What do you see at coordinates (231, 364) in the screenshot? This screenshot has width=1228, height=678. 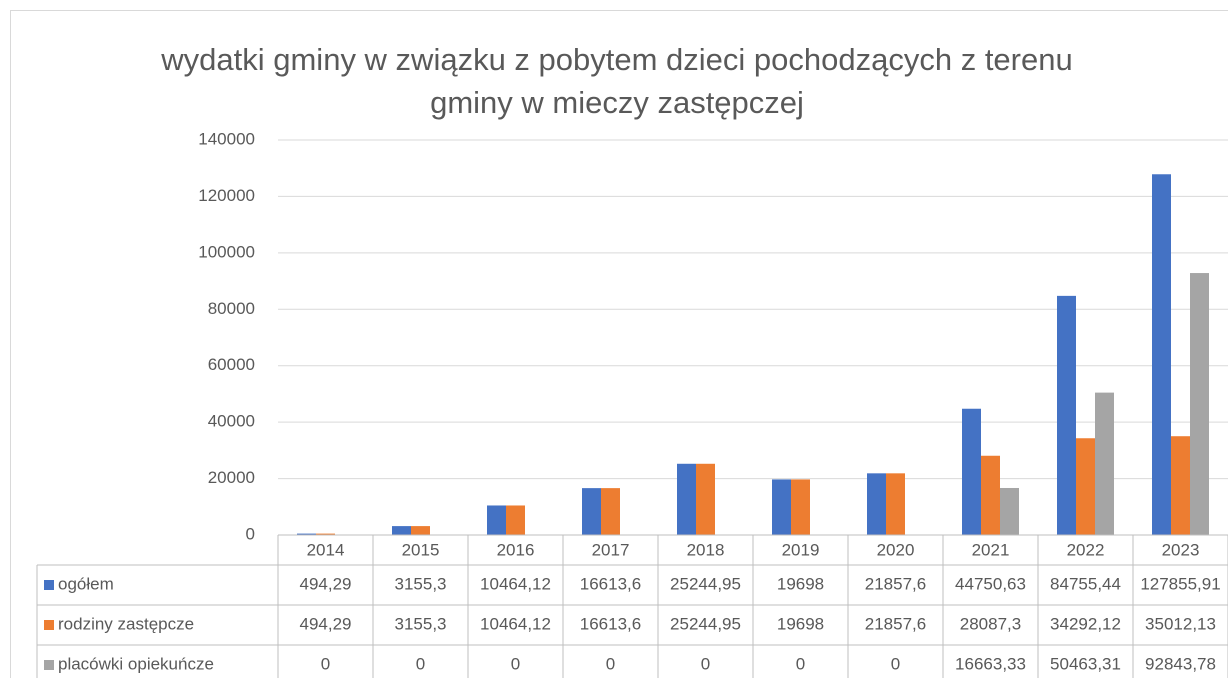 I see `y-tick-label: 60000` at bounding box center [231, 364].